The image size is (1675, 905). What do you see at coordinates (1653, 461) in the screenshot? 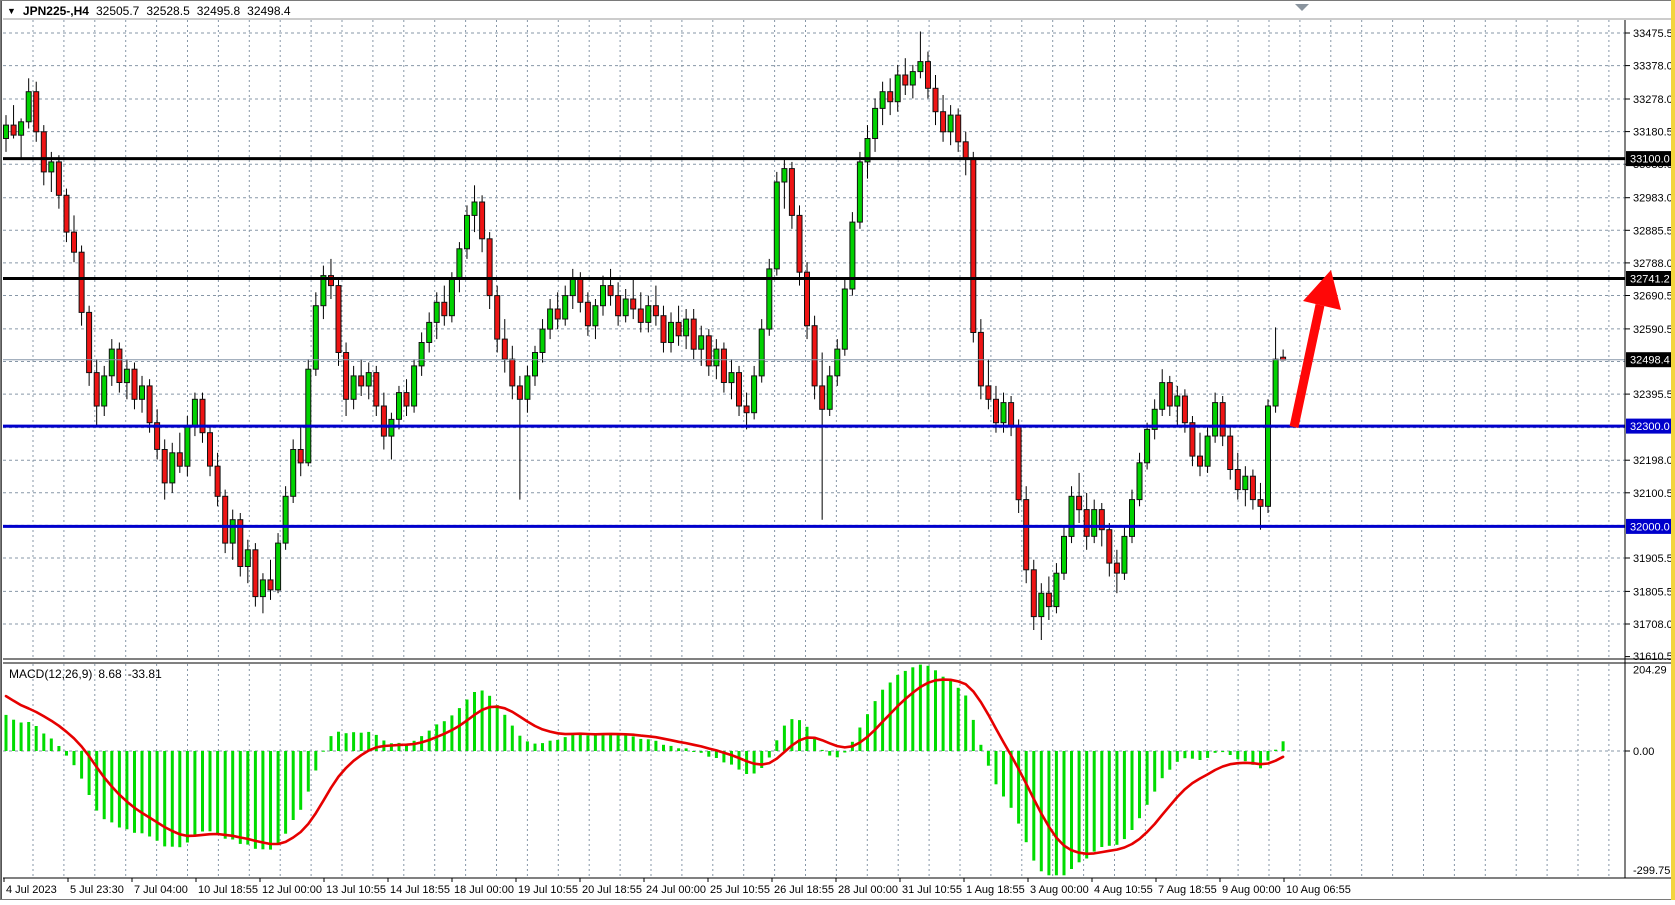
I see `price-axis-label: 32198.0` at bounding box center [1653, 461].